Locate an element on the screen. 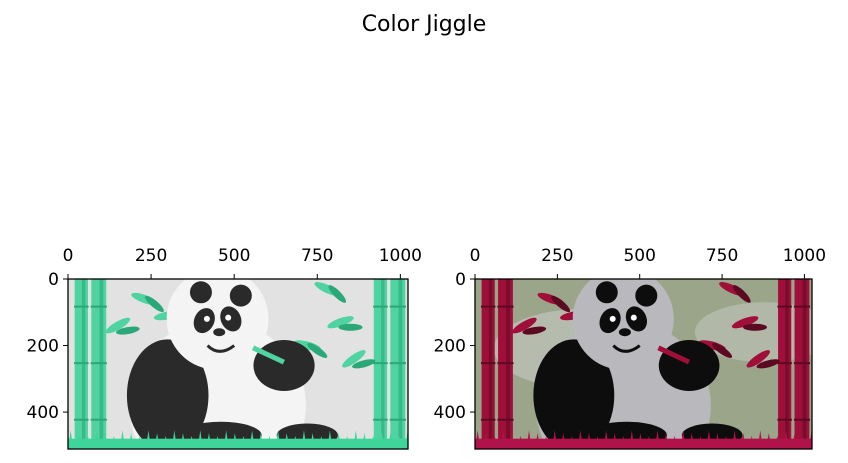  y-tick-label: 400 is located at coordinates (43, 413).